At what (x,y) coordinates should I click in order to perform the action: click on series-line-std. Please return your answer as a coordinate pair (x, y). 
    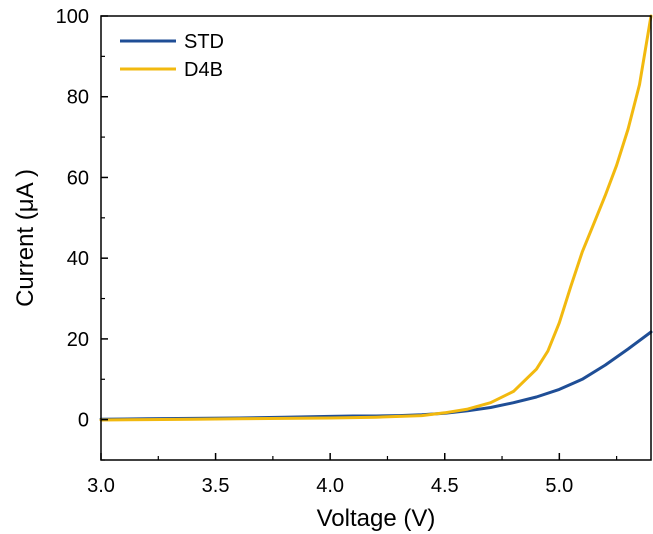
    Looking at the image, I should click on (376, 375).